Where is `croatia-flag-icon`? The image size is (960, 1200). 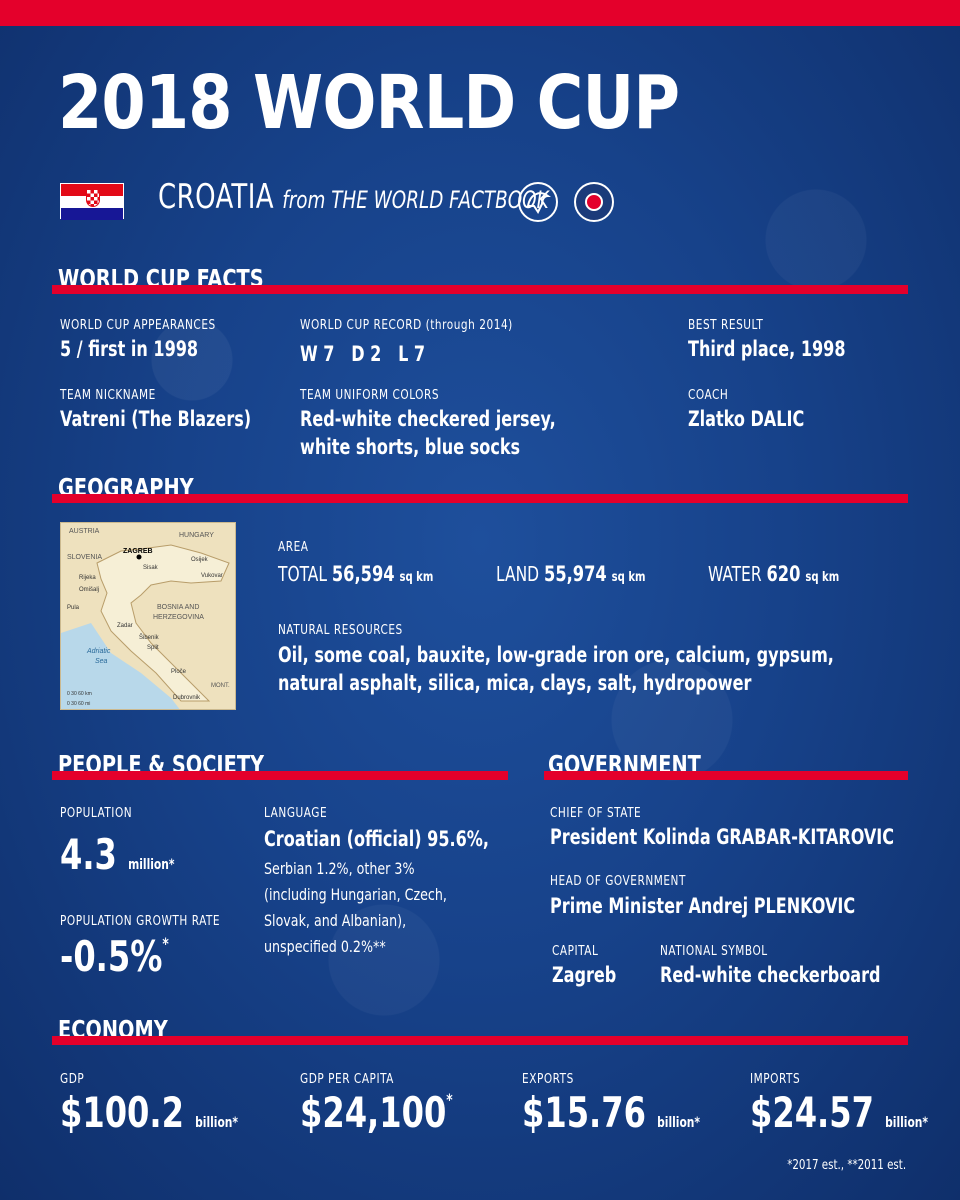
croatia-flag-icon is located at coordinates (92, 201).